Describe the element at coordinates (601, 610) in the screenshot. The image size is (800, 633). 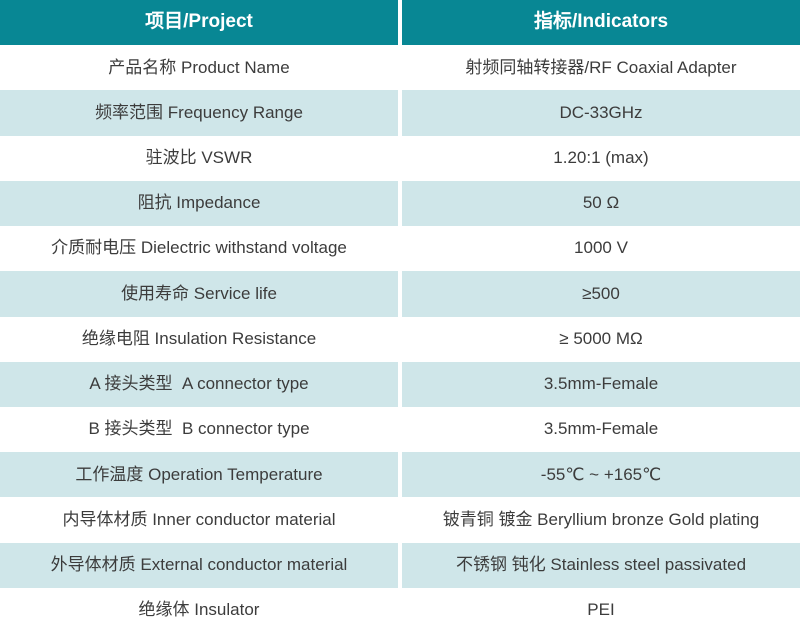
I see `indicator-cell: PEI` at that location.